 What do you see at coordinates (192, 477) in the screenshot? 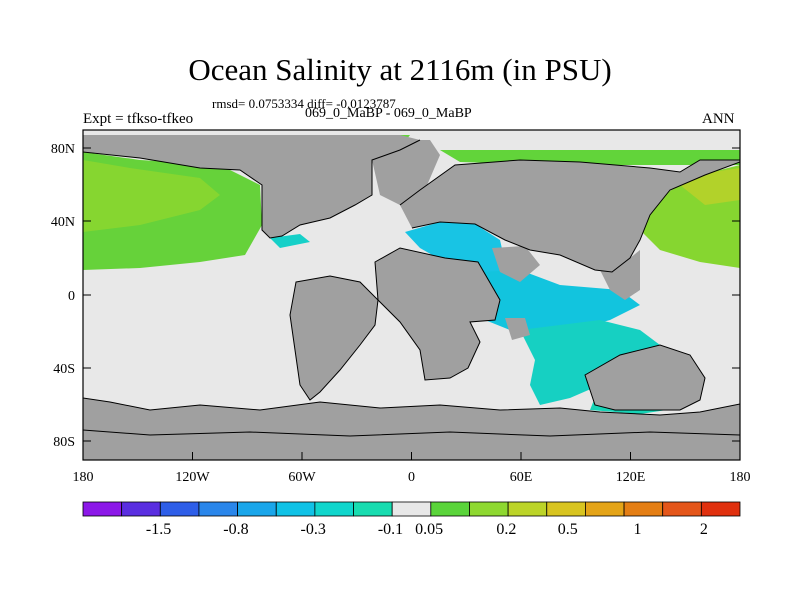
I see `x-tick-label: 120W` at bounding box center [192, 477].